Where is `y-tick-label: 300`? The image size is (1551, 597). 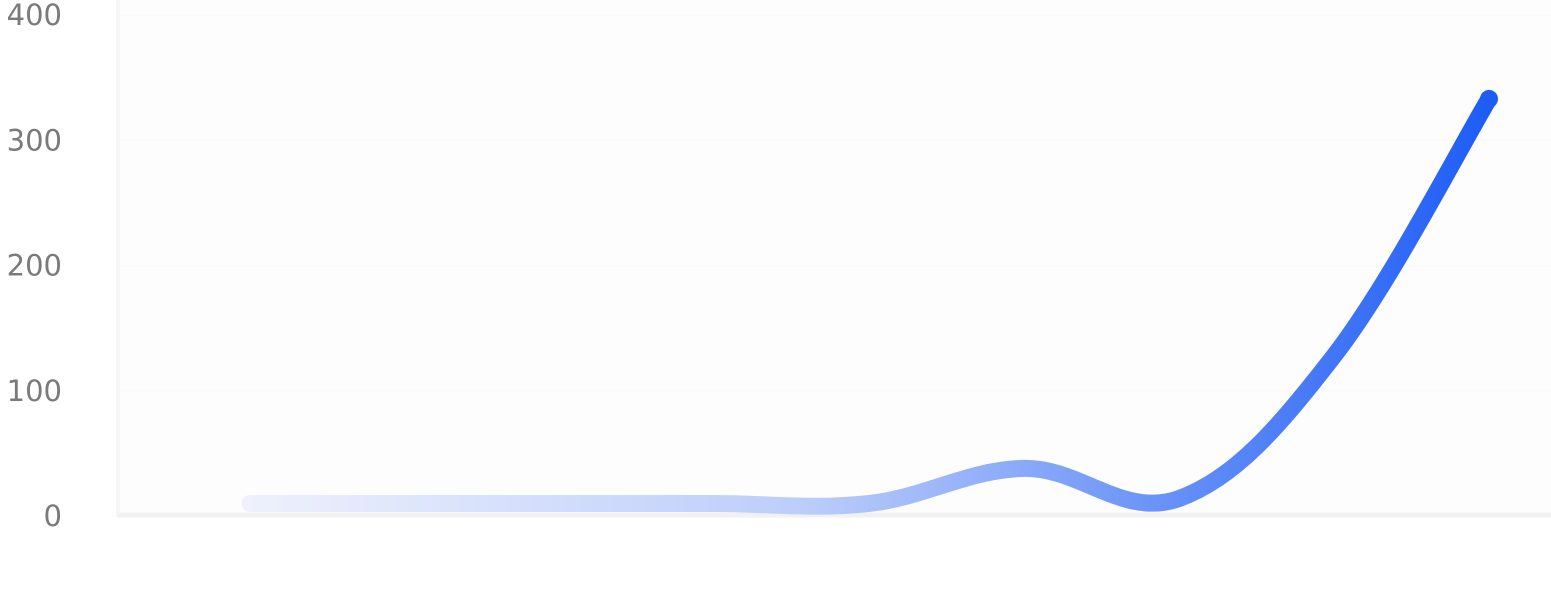
y-tick-label: 300 is located at coordinates (34, 140).